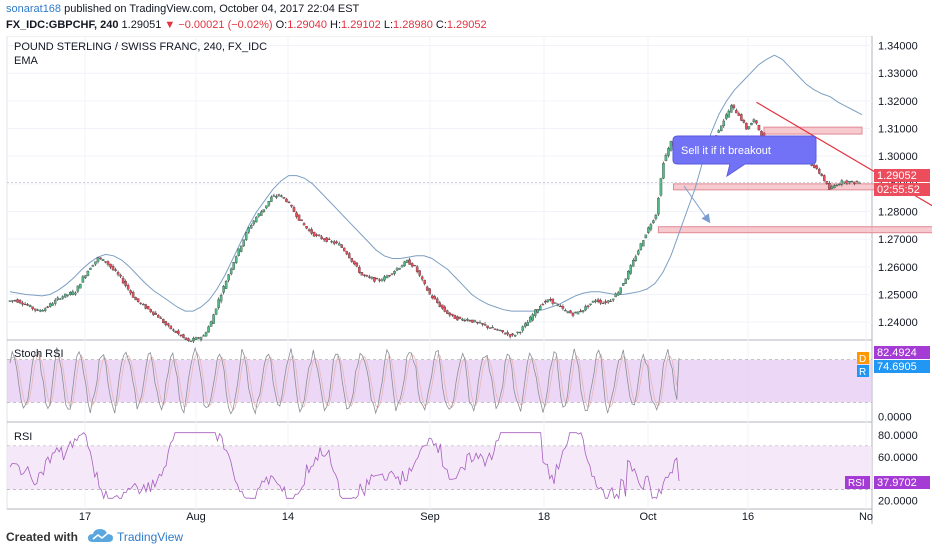  What do you see at coordinates (895, 417) in the screenshot?
I see `stoch-tick-label: 0.0000` at bounding box center [895, 417].